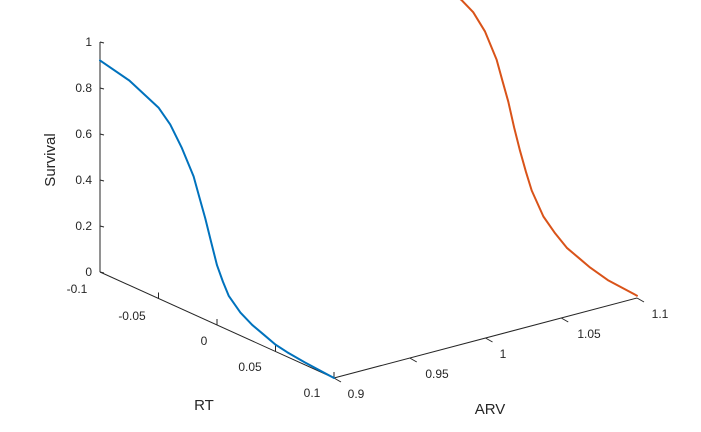  I want to click on z-tick-label: 0.4, so click(83, 180).